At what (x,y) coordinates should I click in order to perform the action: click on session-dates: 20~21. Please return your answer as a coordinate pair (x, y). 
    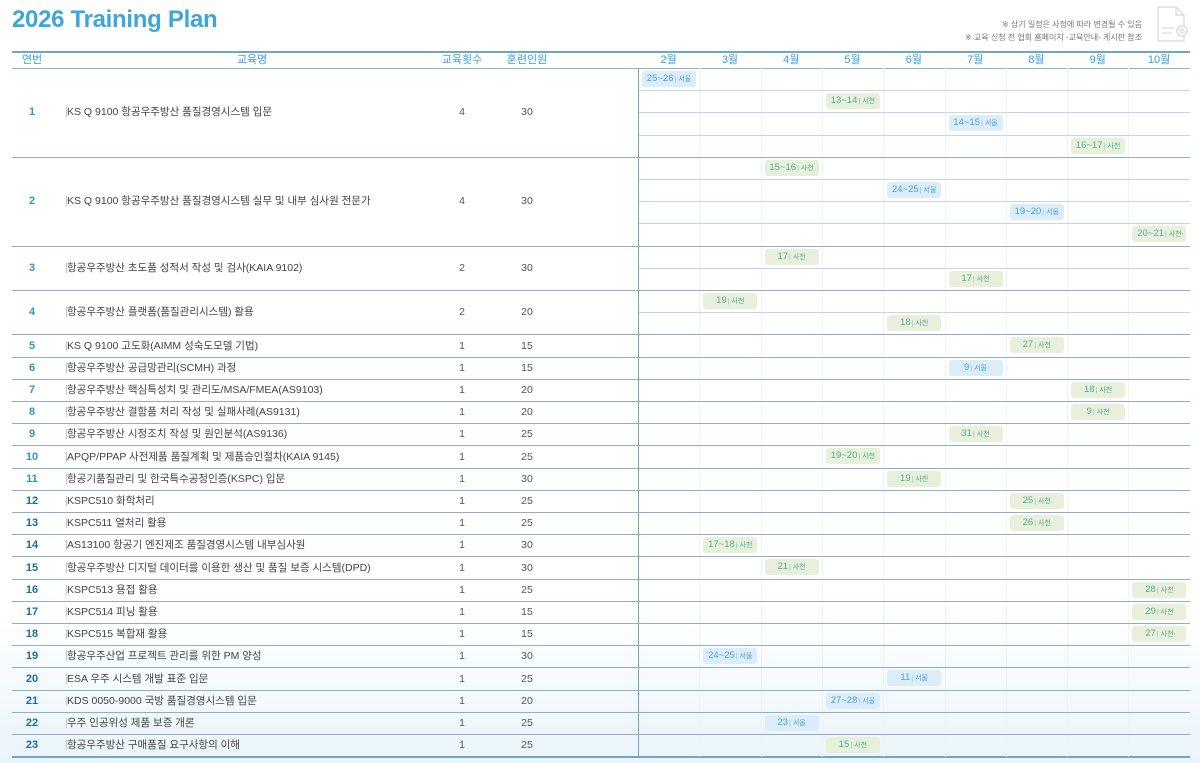
    Looking at the image, I should click on (1150, 234).